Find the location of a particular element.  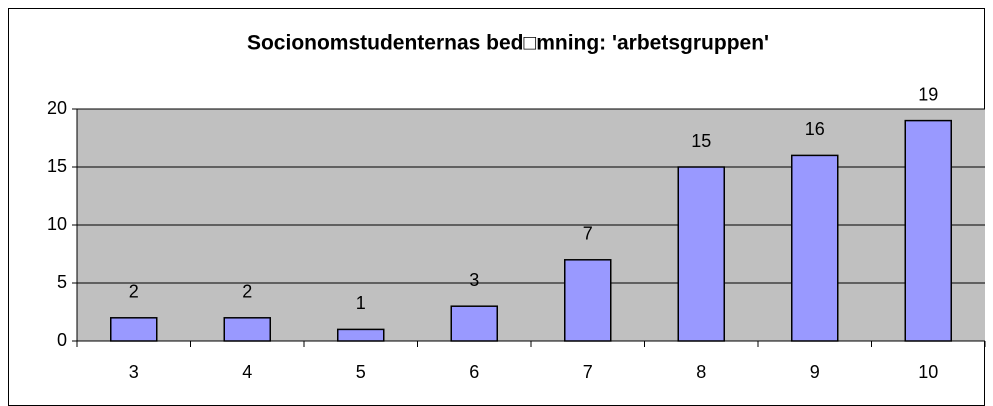

y-tick-label: 0 is located at coordinates (62, 340).